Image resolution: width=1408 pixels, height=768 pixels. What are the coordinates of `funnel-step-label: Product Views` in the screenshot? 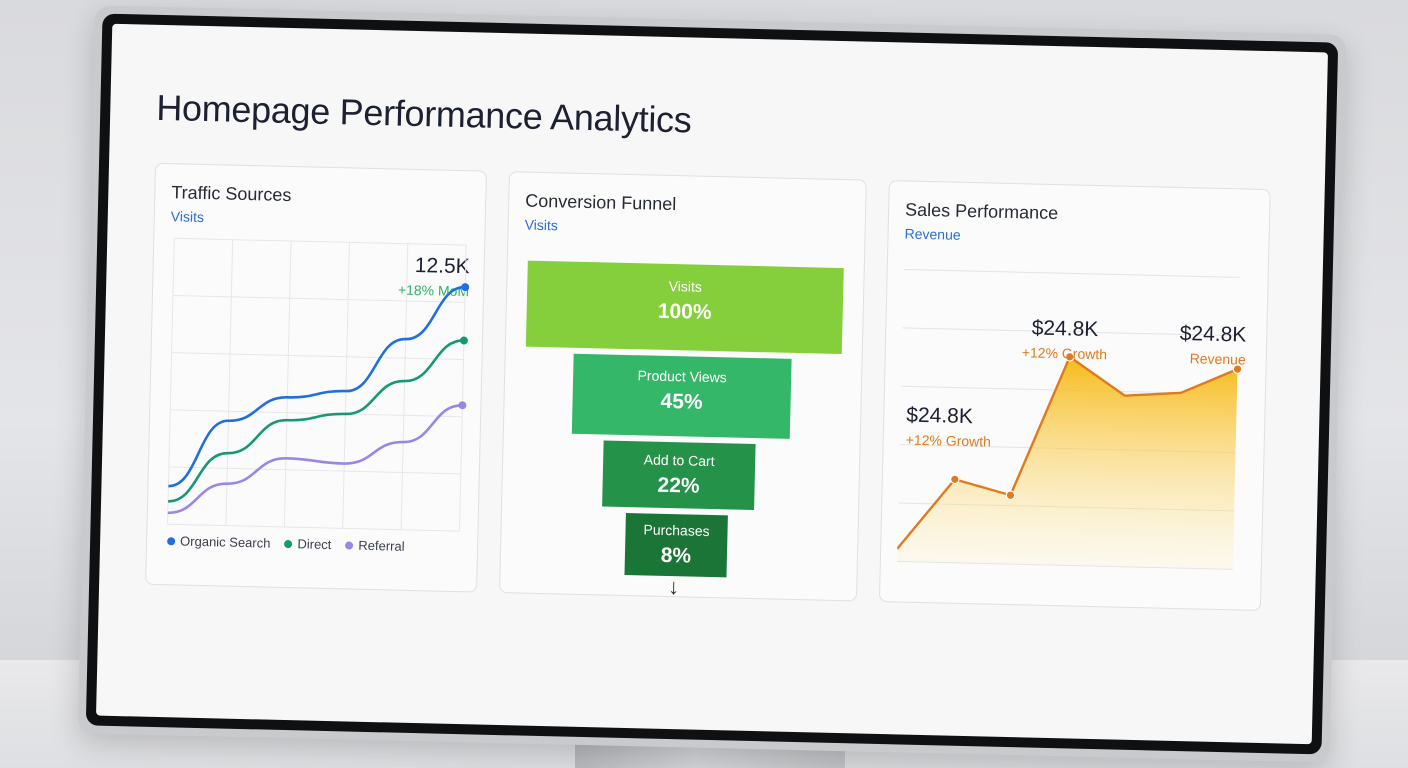 It's located at (682, 376).